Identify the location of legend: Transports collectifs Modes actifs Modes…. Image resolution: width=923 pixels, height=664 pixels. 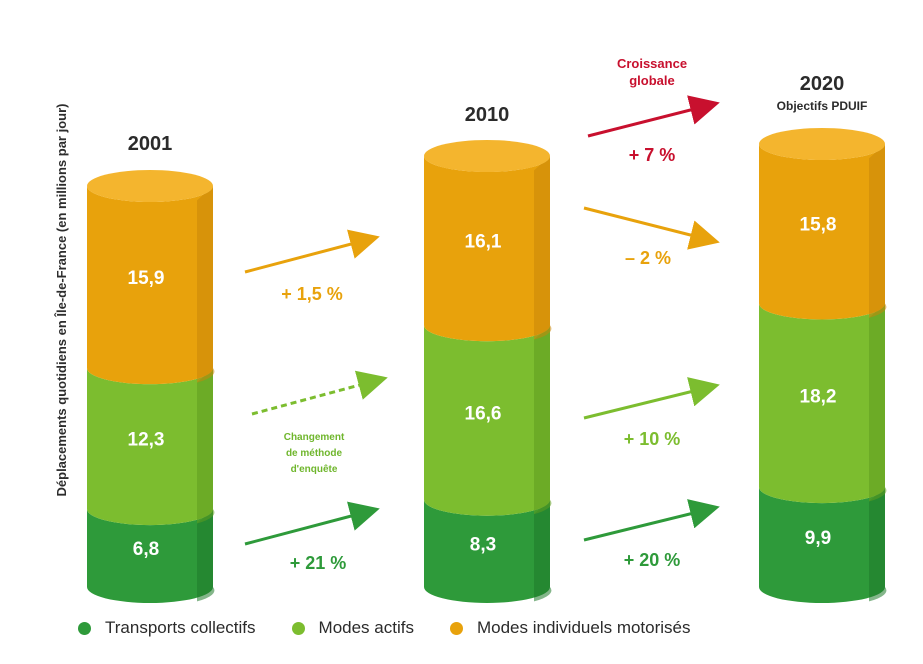
(402, 628).